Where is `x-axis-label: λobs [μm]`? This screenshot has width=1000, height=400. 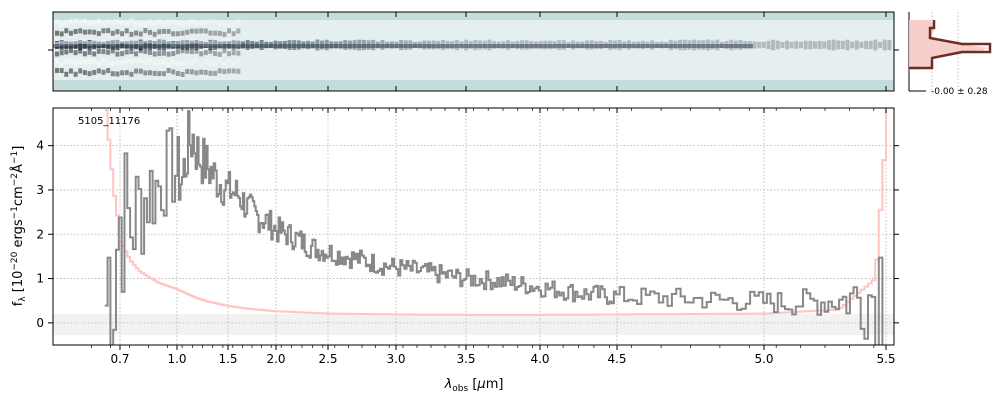 x-axis-label: λobs [μm] is located at coordinates (474, 385).